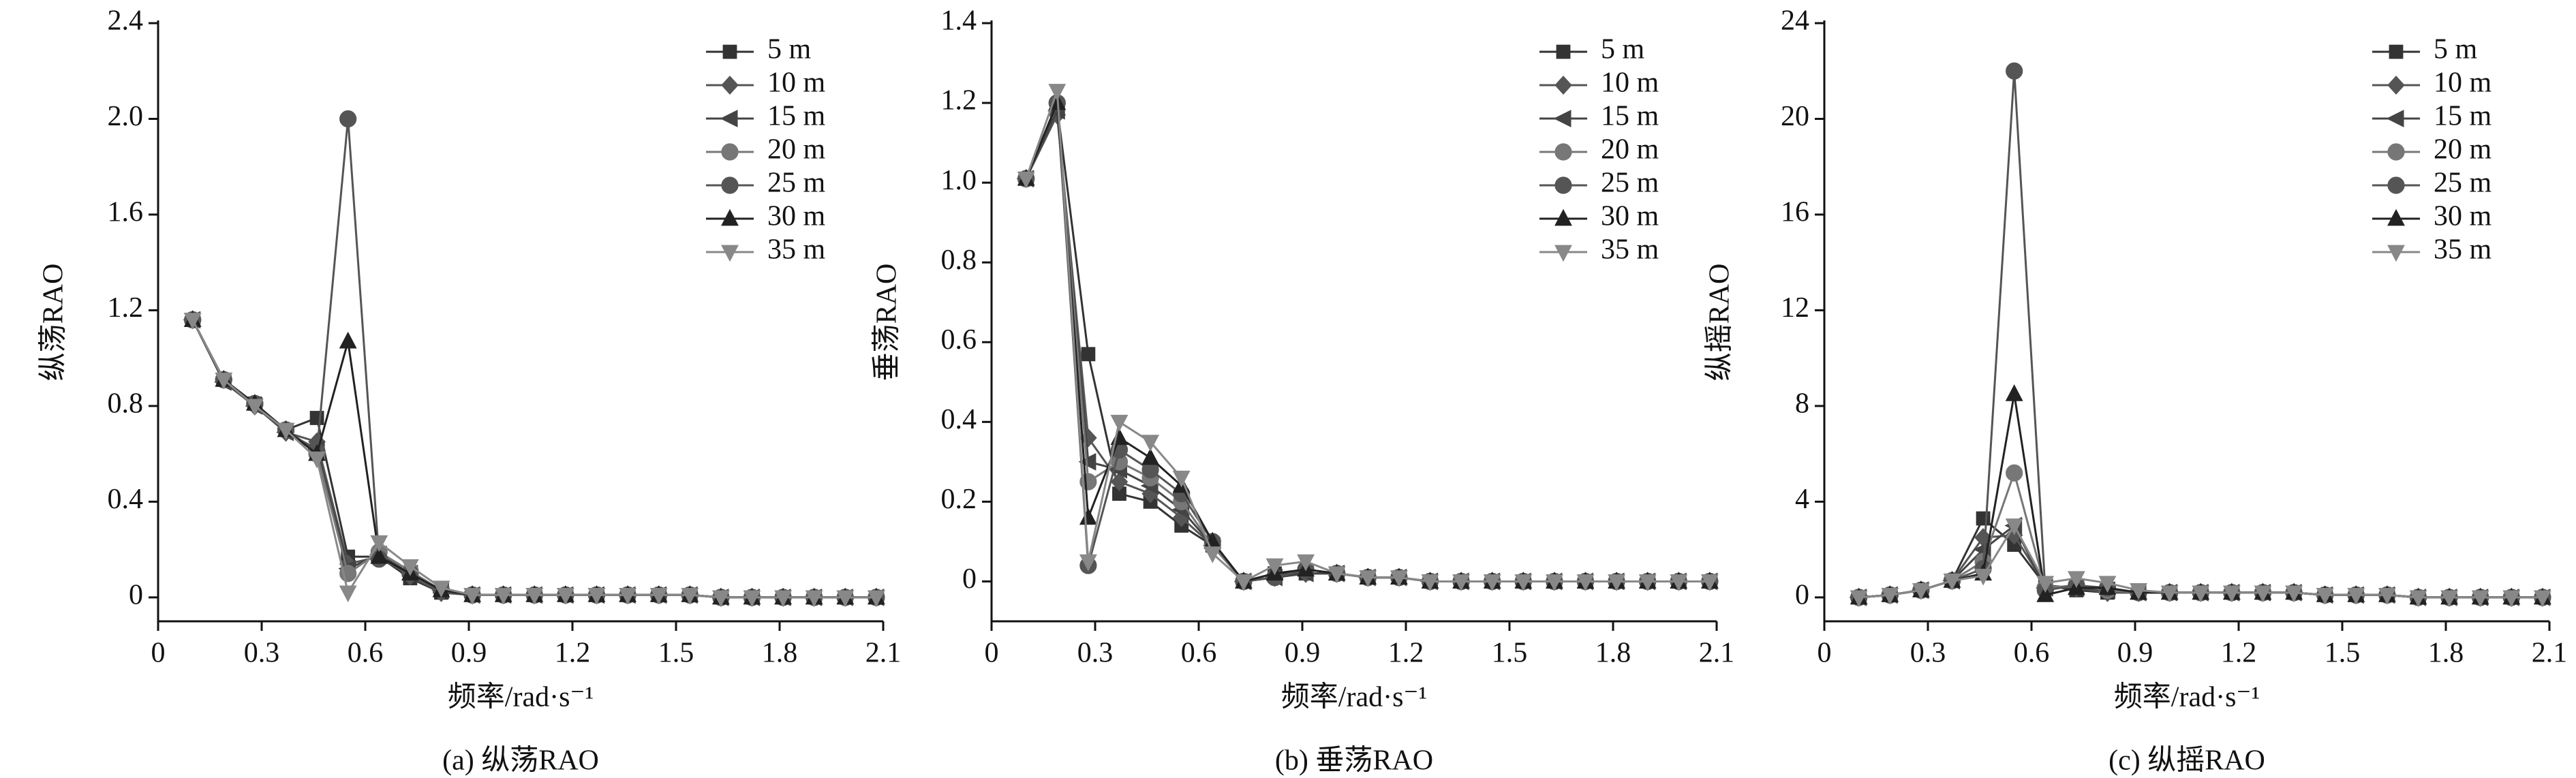  Describe the element at coordinates (959, 260) in the screenshot. I see `y-tick-label: 0.8` at that location.